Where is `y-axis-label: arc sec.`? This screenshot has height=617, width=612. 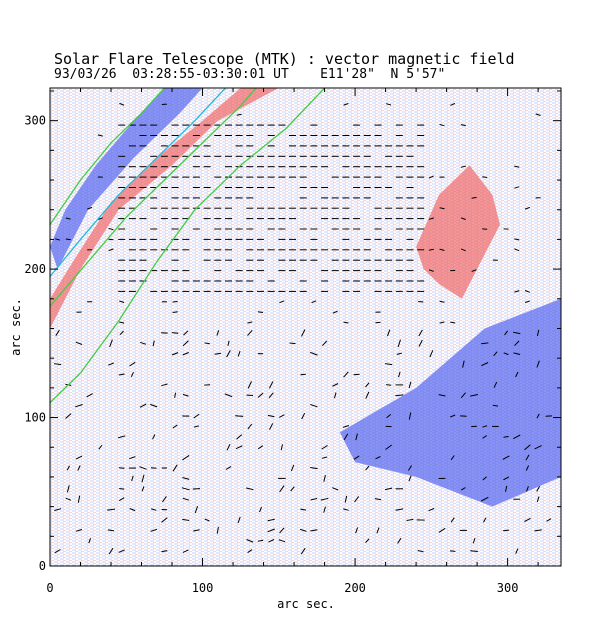
y-axis-label: arc sec. is located at coordinates (16, 327).